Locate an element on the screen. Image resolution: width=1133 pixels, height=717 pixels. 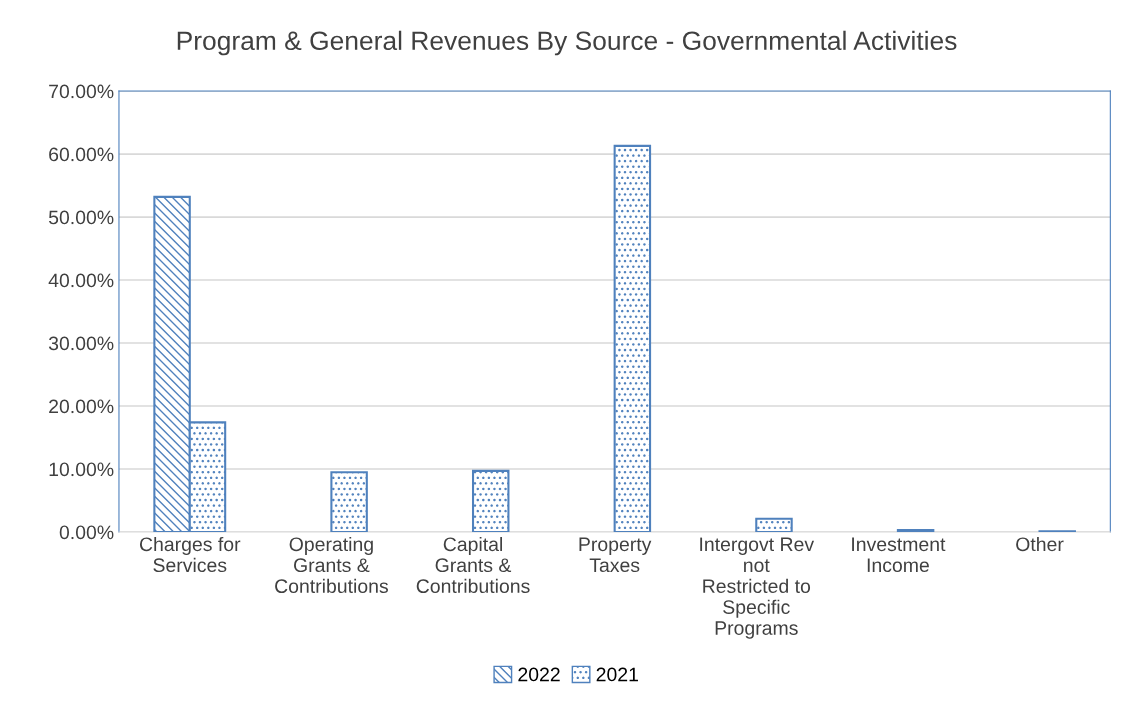
y-tick-label: 70.00% is located at coordinates (81, 91).